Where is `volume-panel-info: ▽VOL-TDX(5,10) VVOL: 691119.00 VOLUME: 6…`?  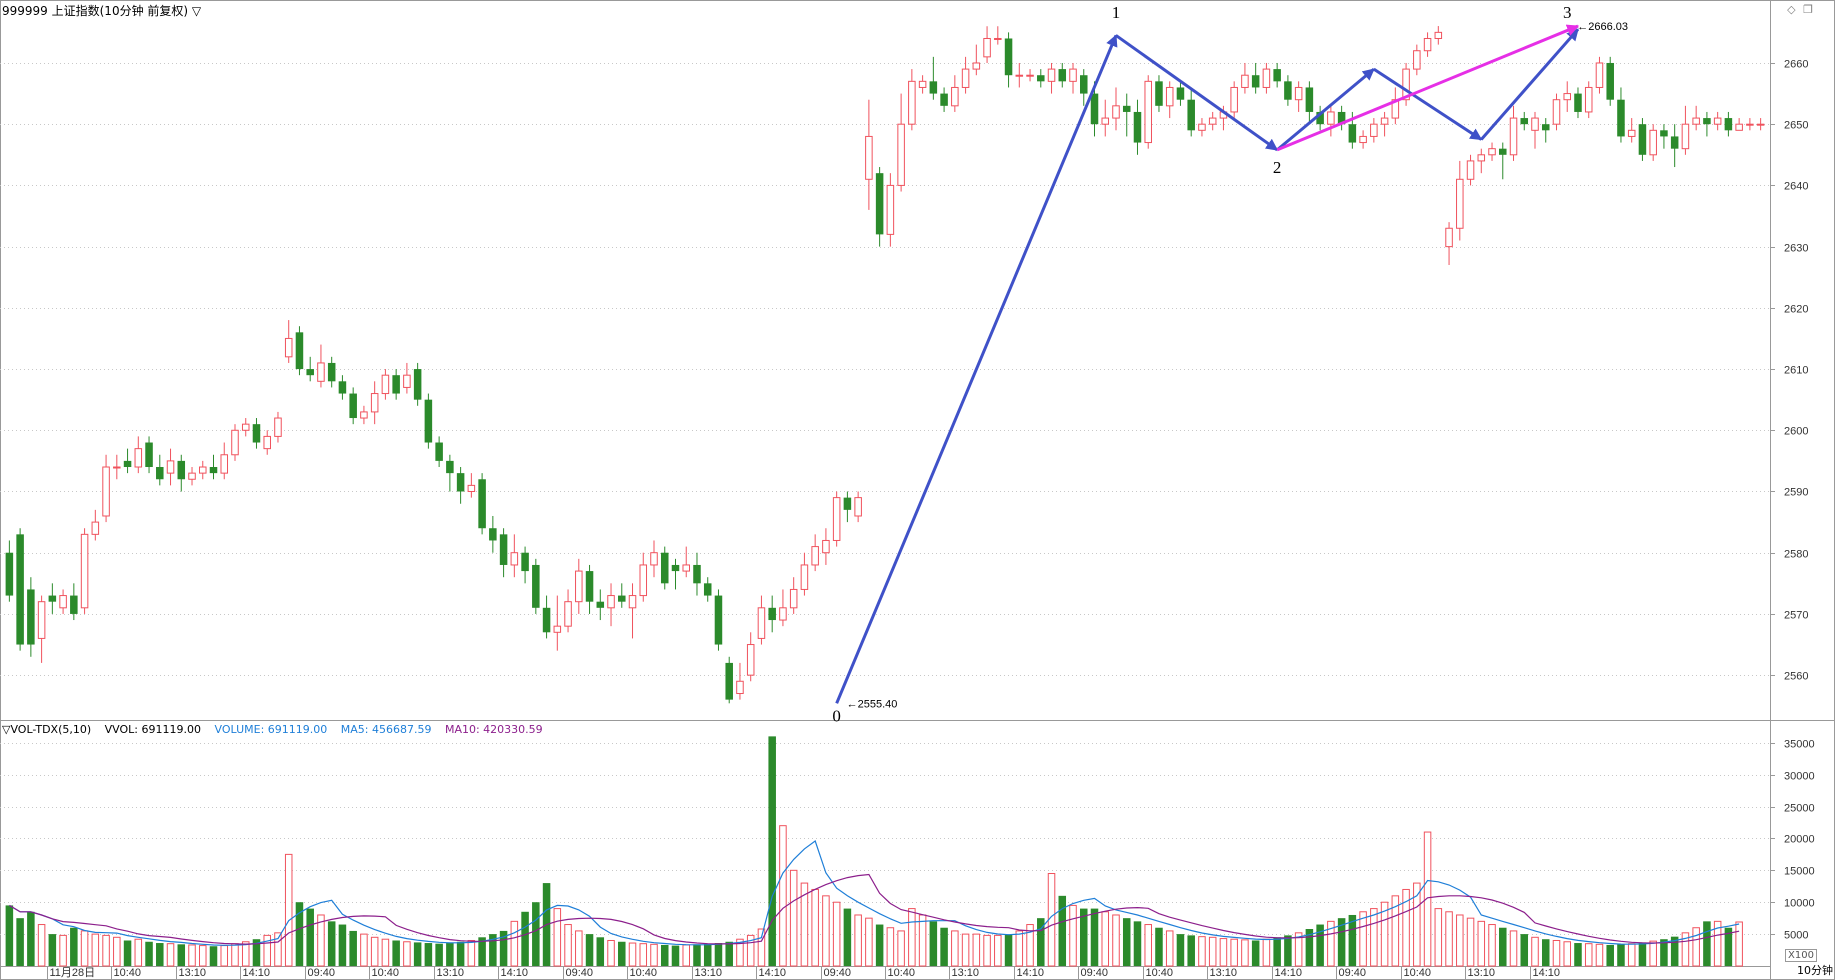 volume-panel-info: ▽VOL-TDX(5,10) VVOL: 691119.00 VOLUME: 6… is located at coordinates (277, 729).